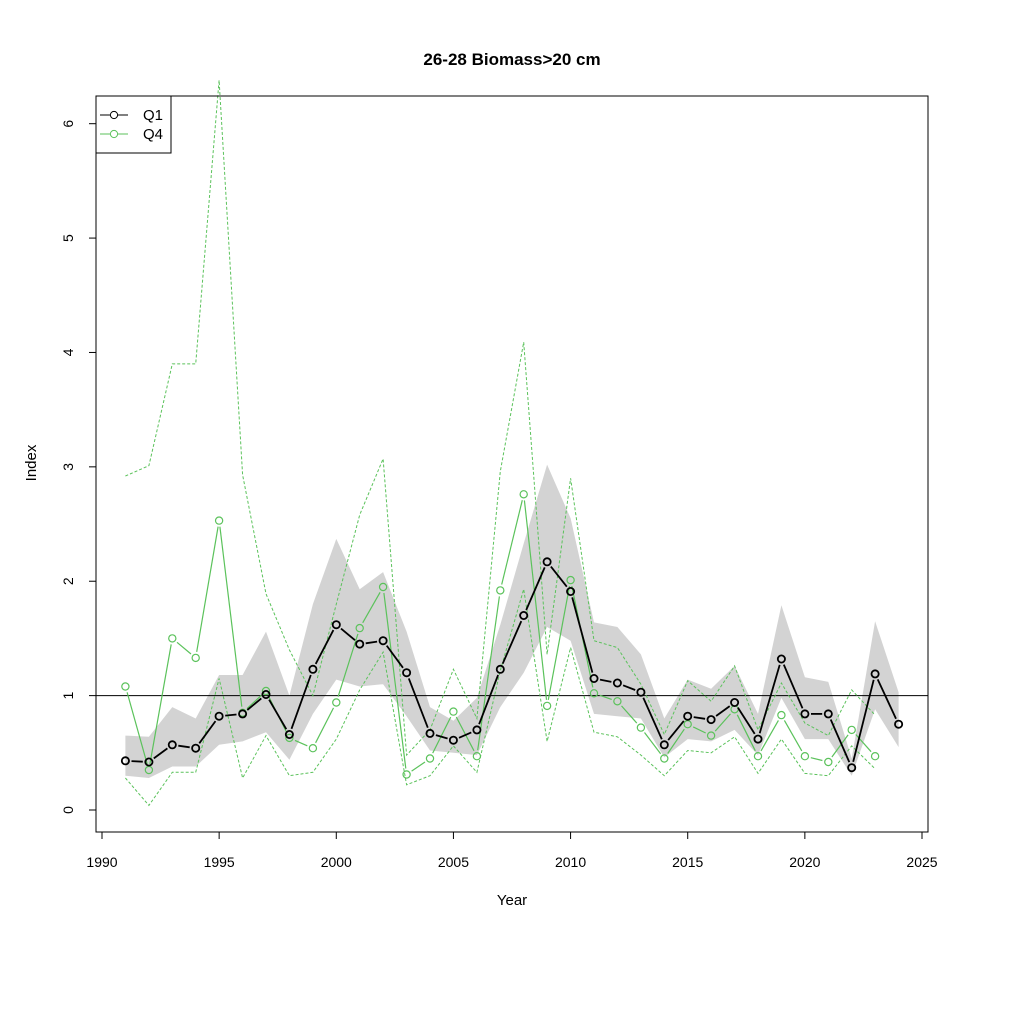  I want to click on x-tick-label: 2005, so click(453, 862).